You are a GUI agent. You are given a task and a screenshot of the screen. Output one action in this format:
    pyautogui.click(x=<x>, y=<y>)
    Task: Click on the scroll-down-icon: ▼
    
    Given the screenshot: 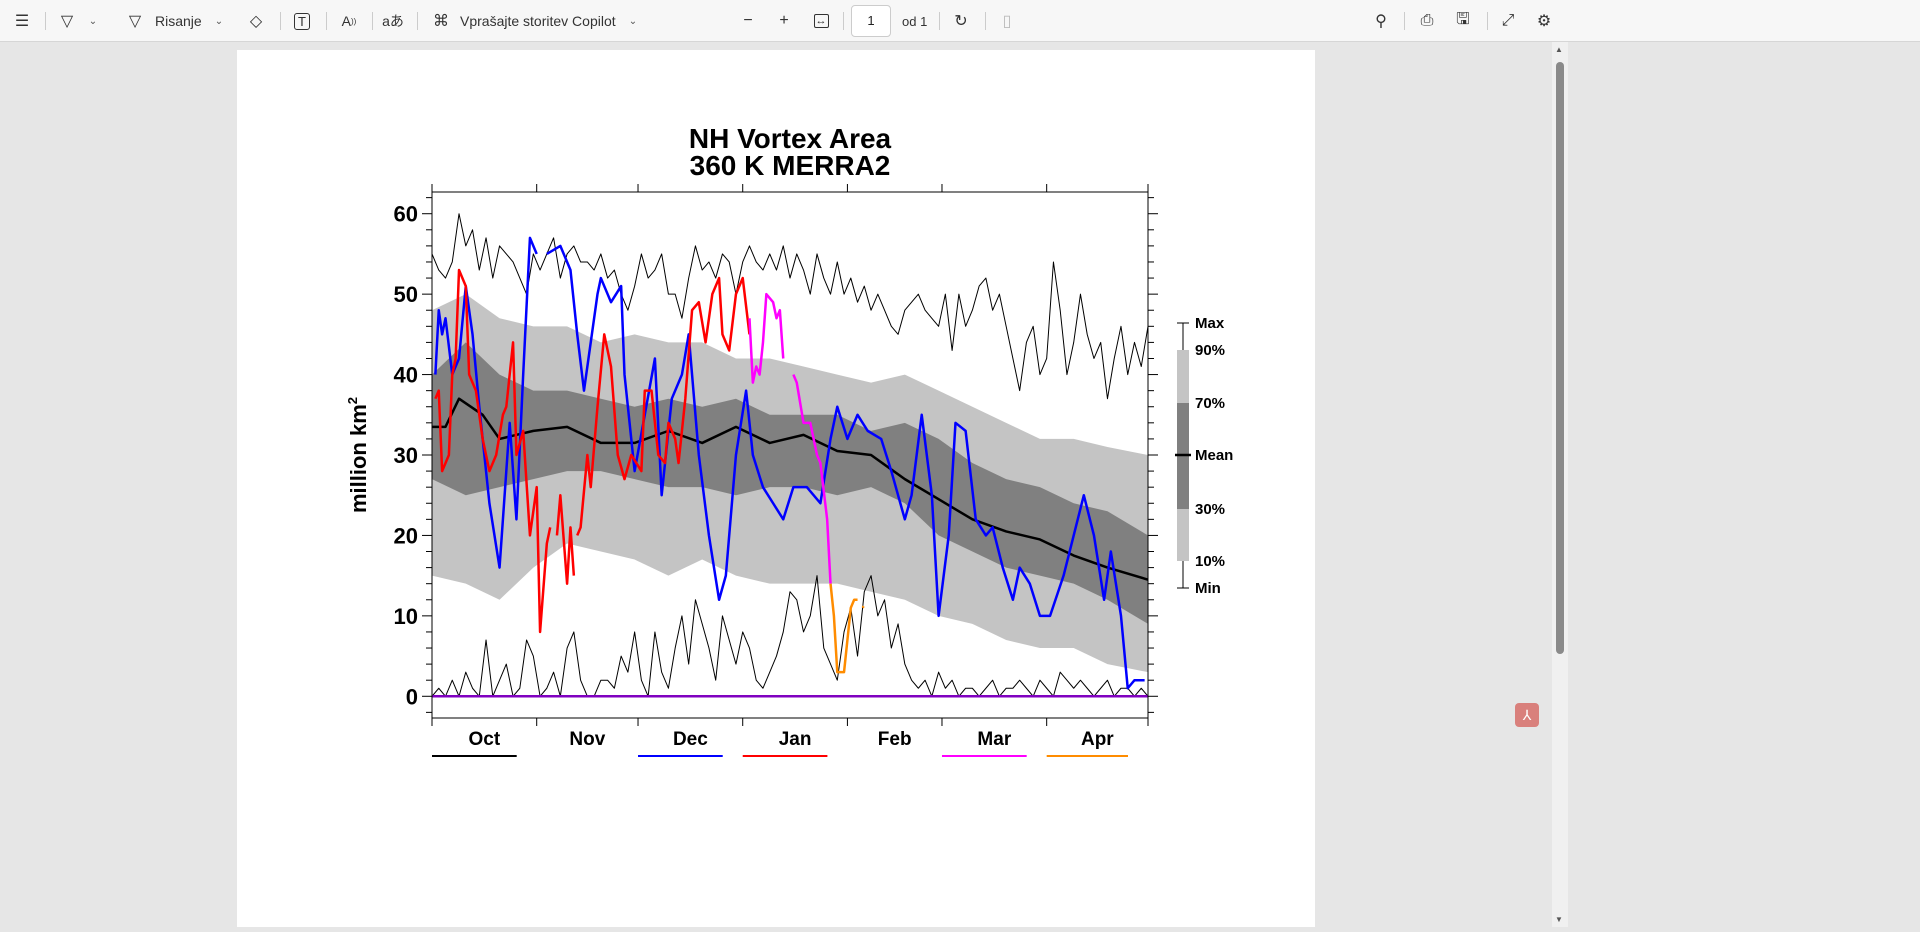 What is the action you would take?
    pyautogui.click(x=1559, y=919)
    